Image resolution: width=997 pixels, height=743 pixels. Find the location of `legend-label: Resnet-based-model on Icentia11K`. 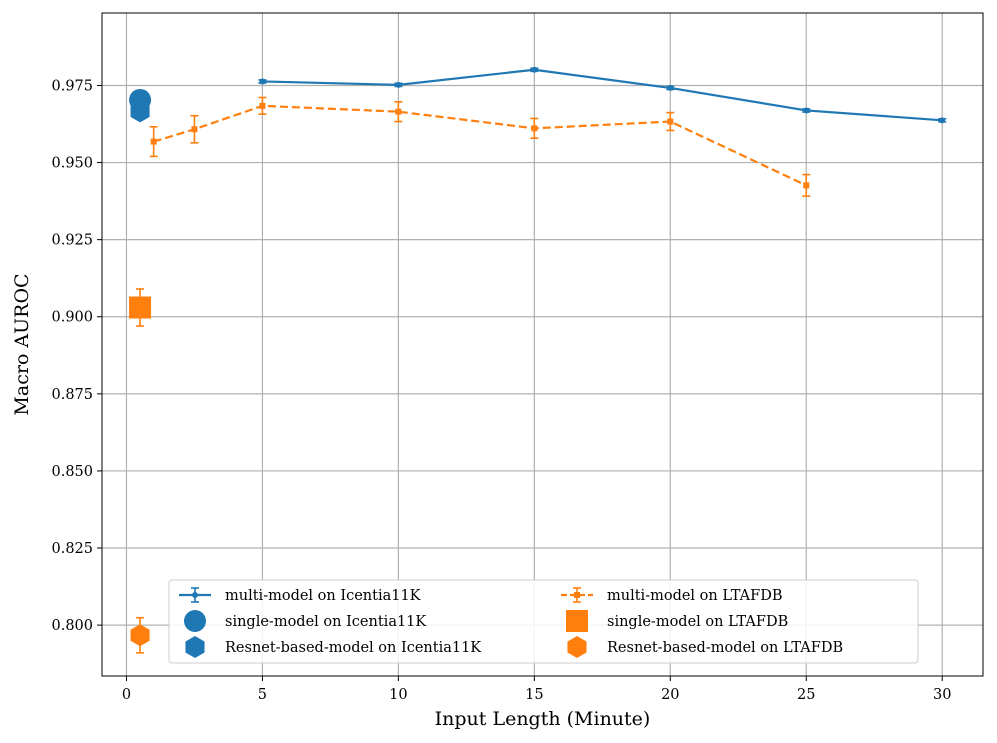

legend-label: Resnet-based-model on Icentia11K is located at coordinates (353, 648).